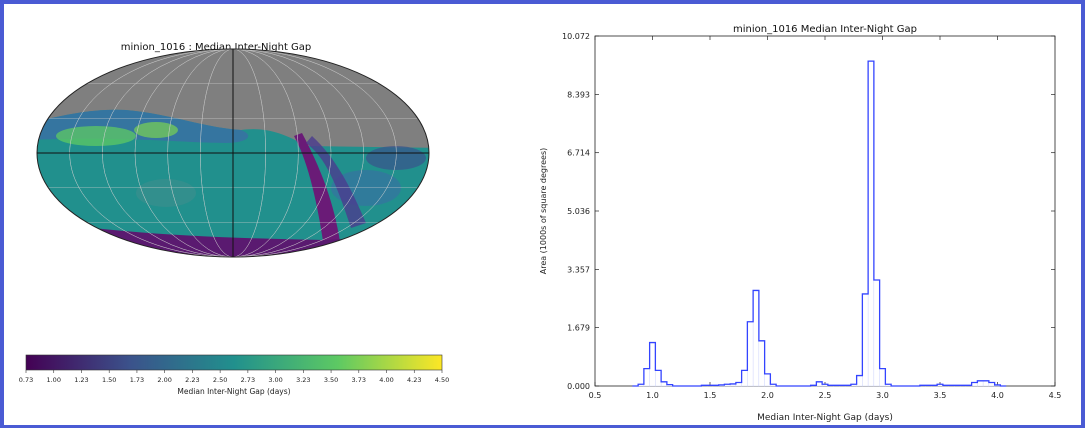  What do you see at coordinates (578, 211) in the screenshot?
I see `y-tick-label: 5.036` at bounding box center [578, 211].